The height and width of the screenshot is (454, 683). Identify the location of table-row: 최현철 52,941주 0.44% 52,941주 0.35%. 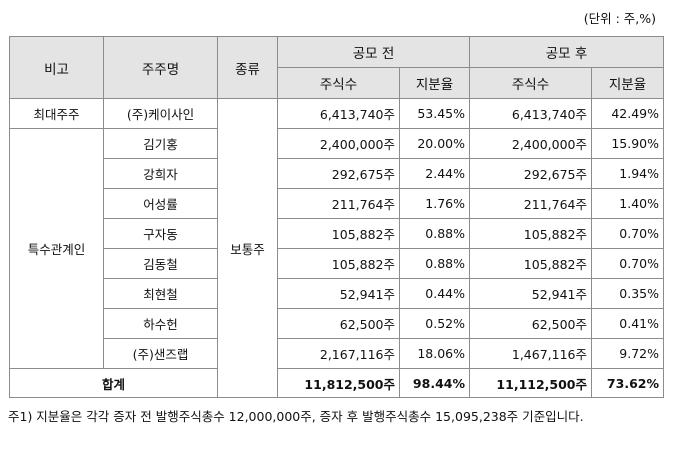
(337, 293).